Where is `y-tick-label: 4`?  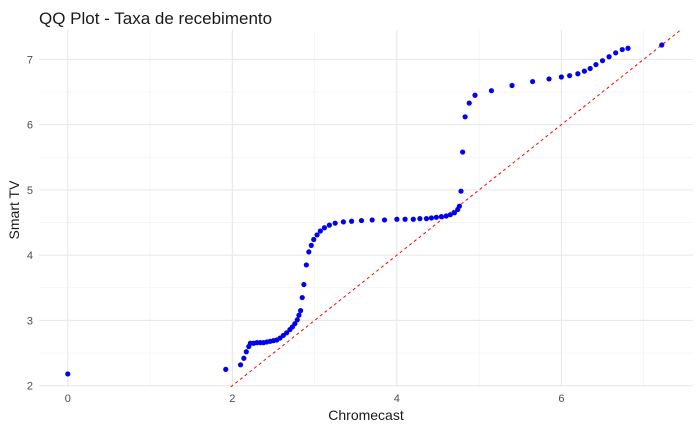 y-tick-label: 4 is located at coordinates (30, 256).